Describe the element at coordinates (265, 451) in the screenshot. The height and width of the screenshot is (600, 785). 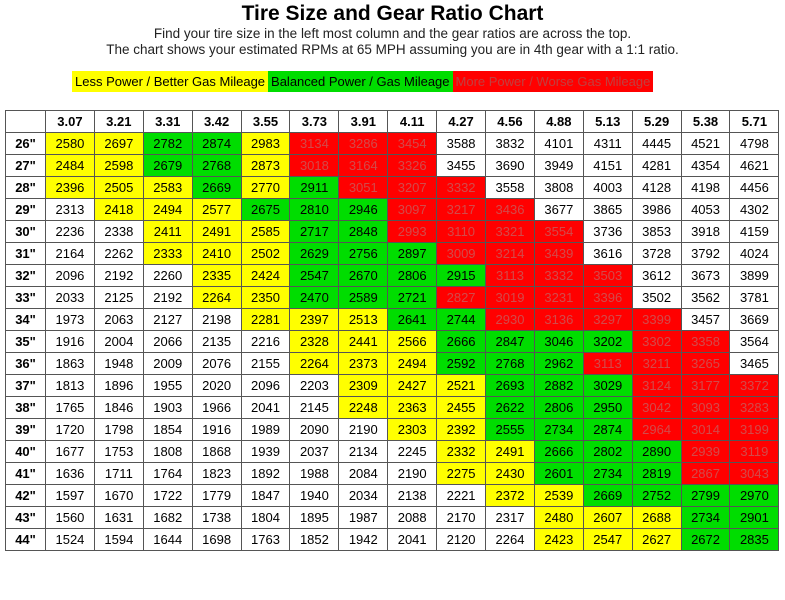
I see `rpm-cell: 1939` at that location.